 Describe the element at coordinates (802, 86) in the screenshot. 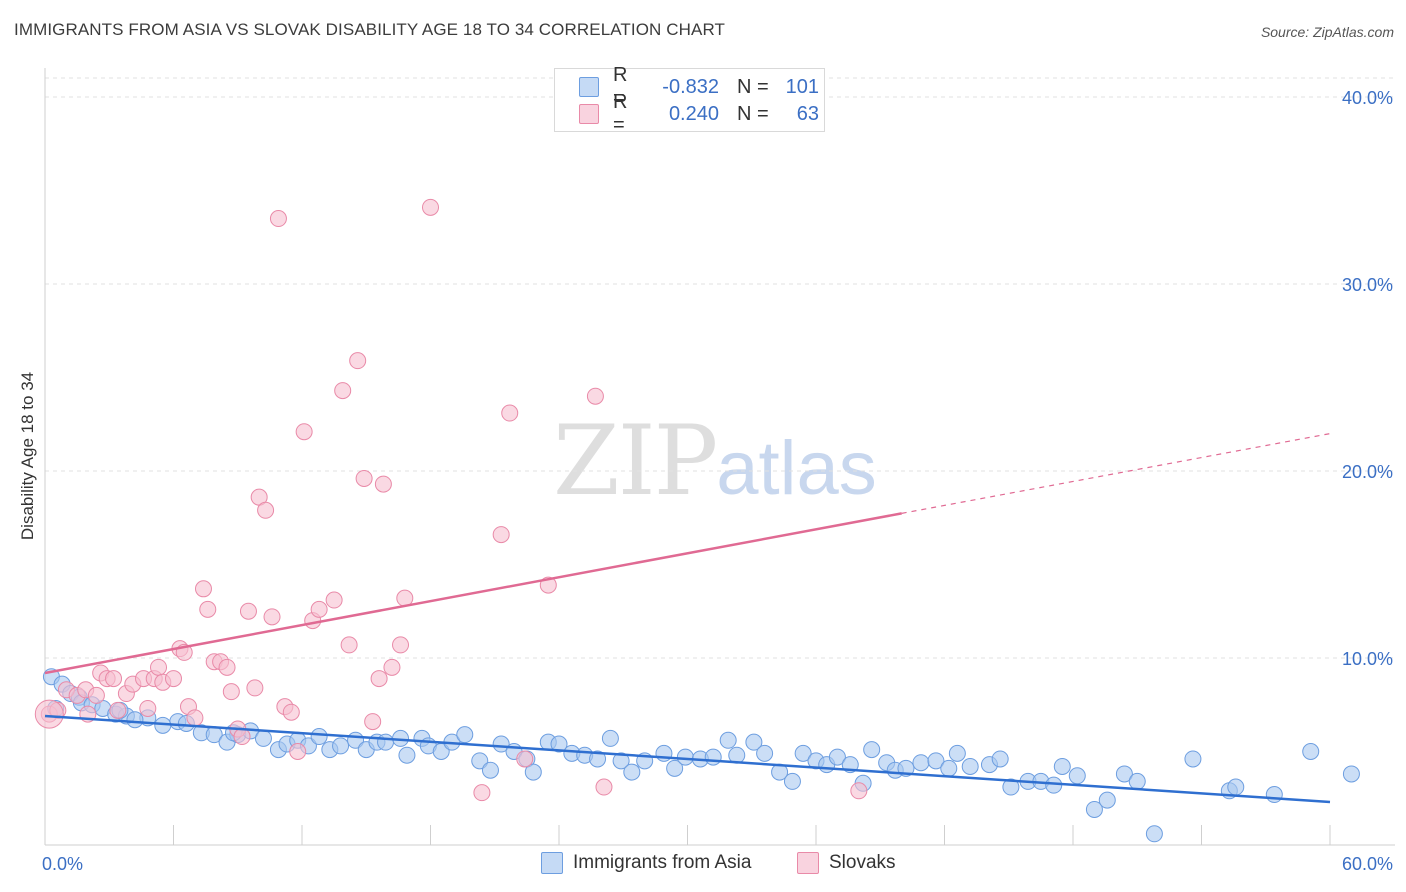

I see `legend-n-value: 101` at that location.